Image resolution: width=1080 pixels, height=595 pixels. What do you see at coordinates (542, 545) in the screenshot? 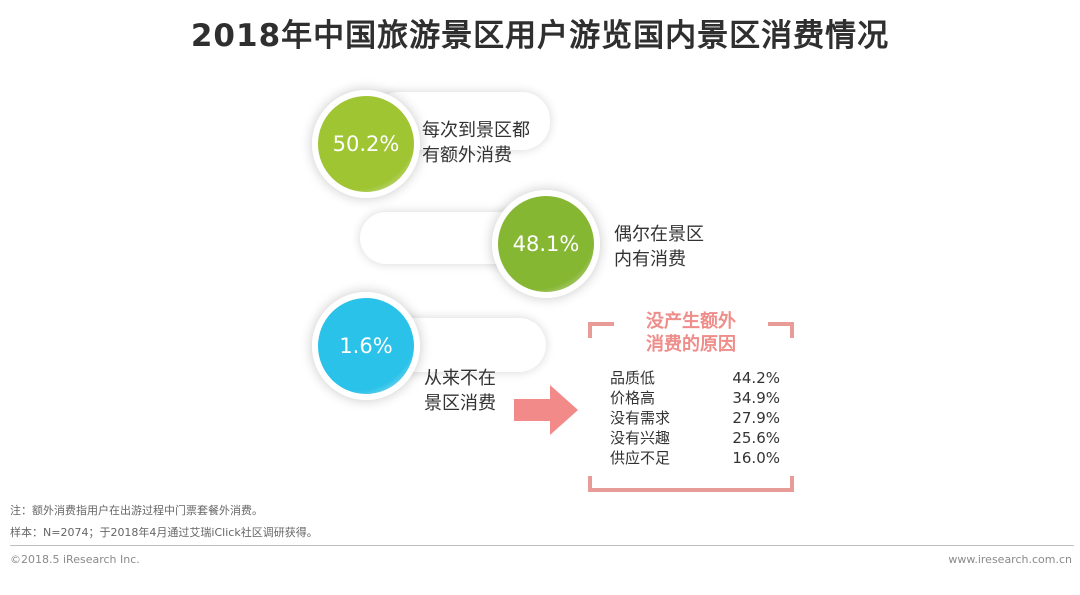
I see `footer-divider` at bounding box center [542, 545].